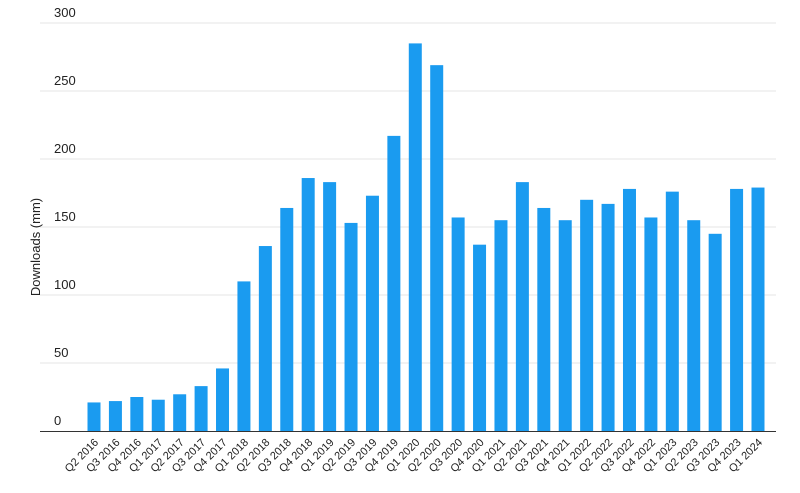 The width and height of the screenshot is (800, 493). What do you see at coordinates (65, 148) in the screenshot?
I see `y-tick-label: 200` at bounding box center [65, 148].